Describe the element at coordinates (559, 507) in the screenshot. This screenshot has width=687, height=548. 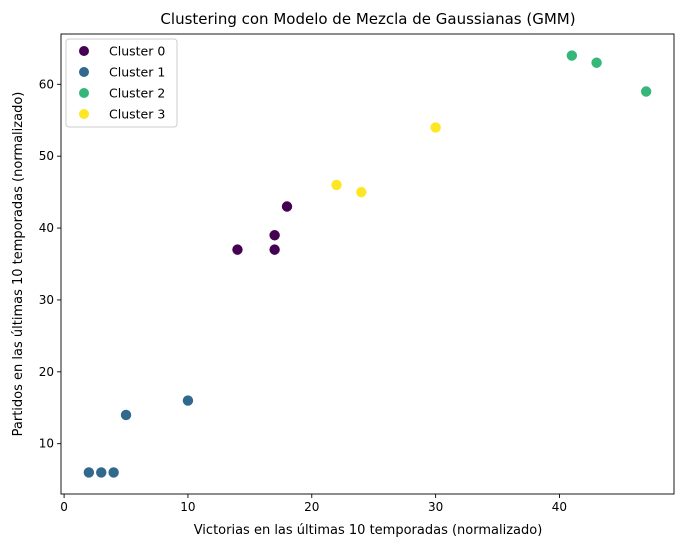
I see `x-tick-label: 40` at that location.